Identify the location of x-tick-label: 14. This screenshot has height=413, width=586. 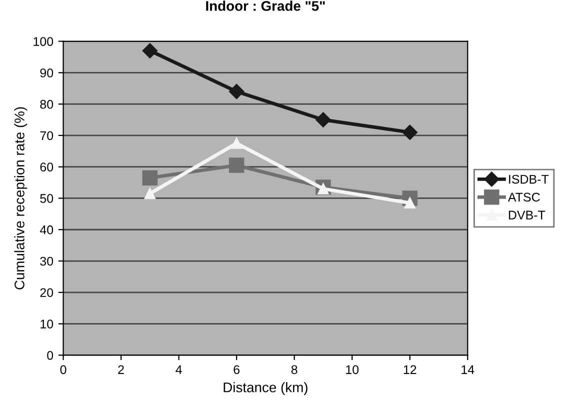
(468, 369).